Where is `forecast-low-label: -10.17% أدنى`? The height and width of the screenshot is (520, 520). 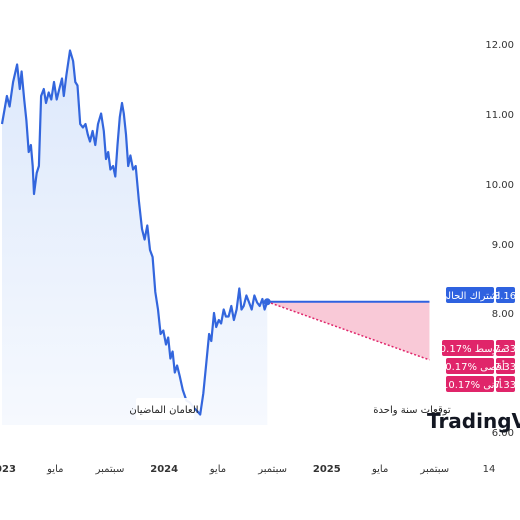 forecast-low-label: -10.17% أدنى is located at coordinates (469, 384).